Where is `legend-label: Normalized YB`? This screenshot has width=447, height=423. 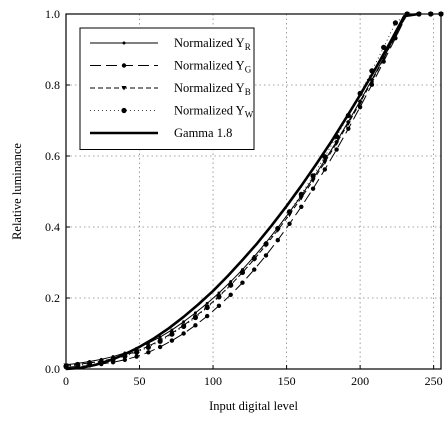
legend-label: Normalized YB is located at coordinates (212, 89).